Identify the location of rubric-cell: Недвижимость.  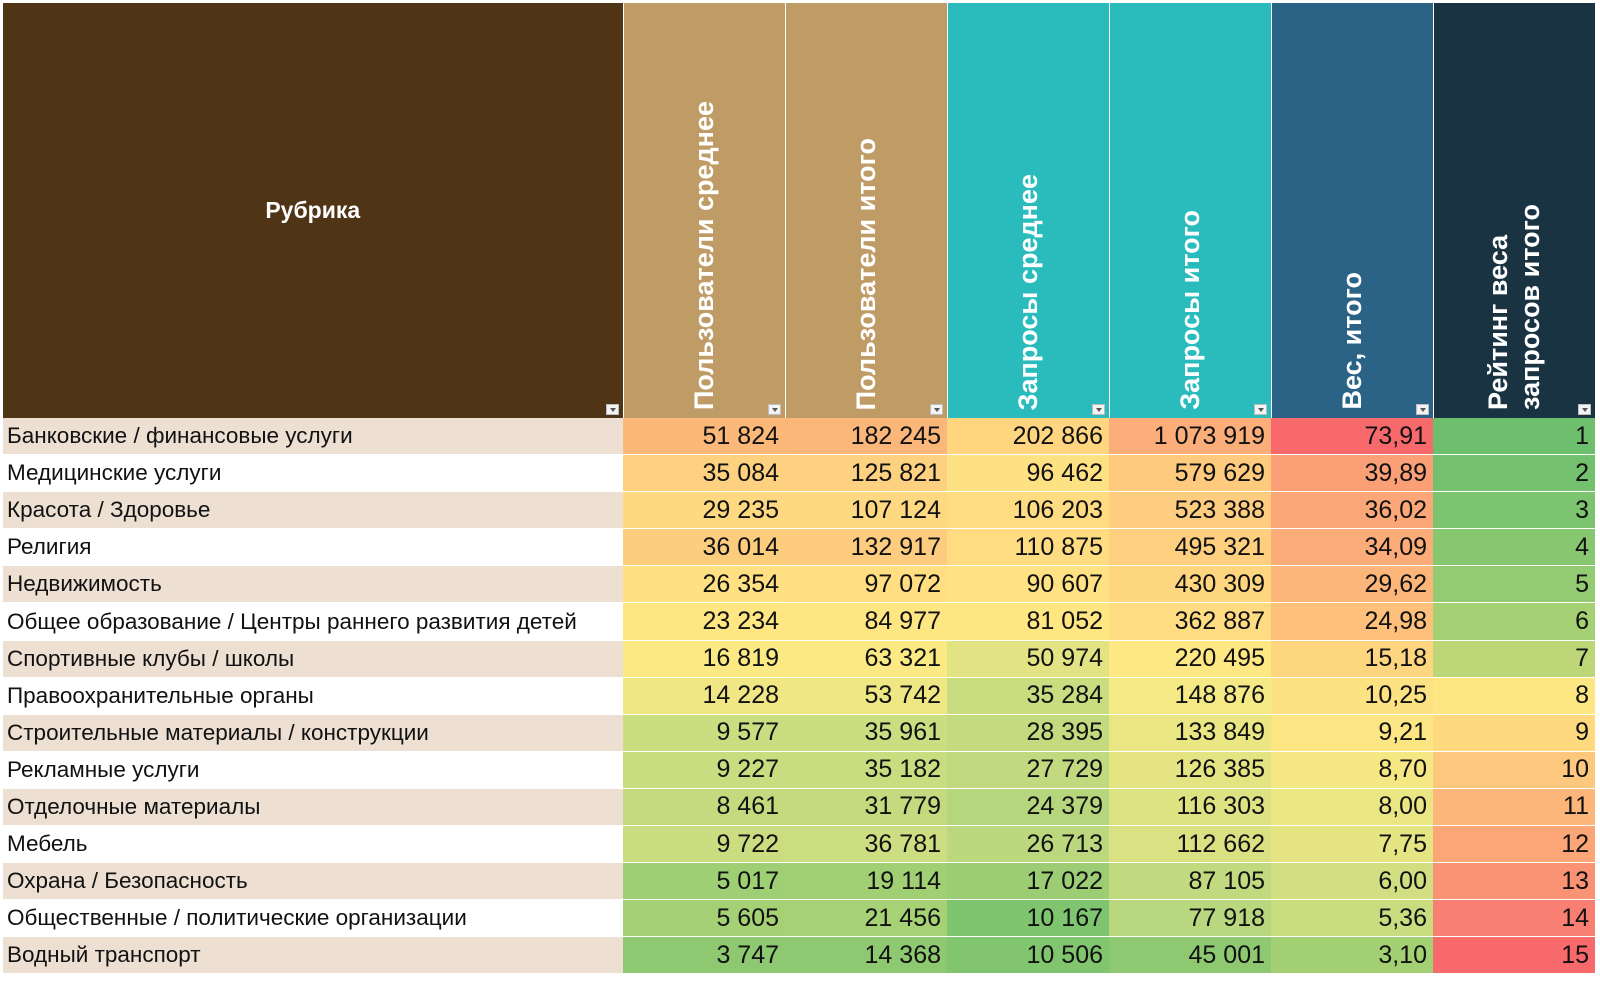
(313, 584).